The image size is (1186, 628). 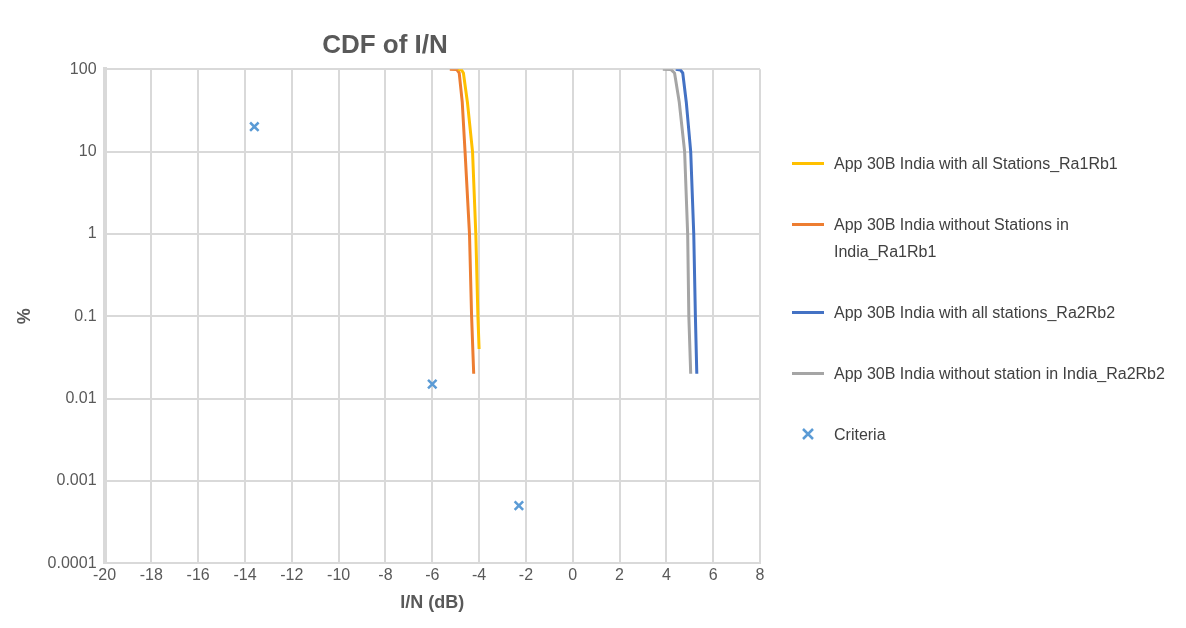 What do you see at coordinates (76, 480) in the screenshot?
I see `y-tick-label: 0.001` at bounding box center [76, 480].